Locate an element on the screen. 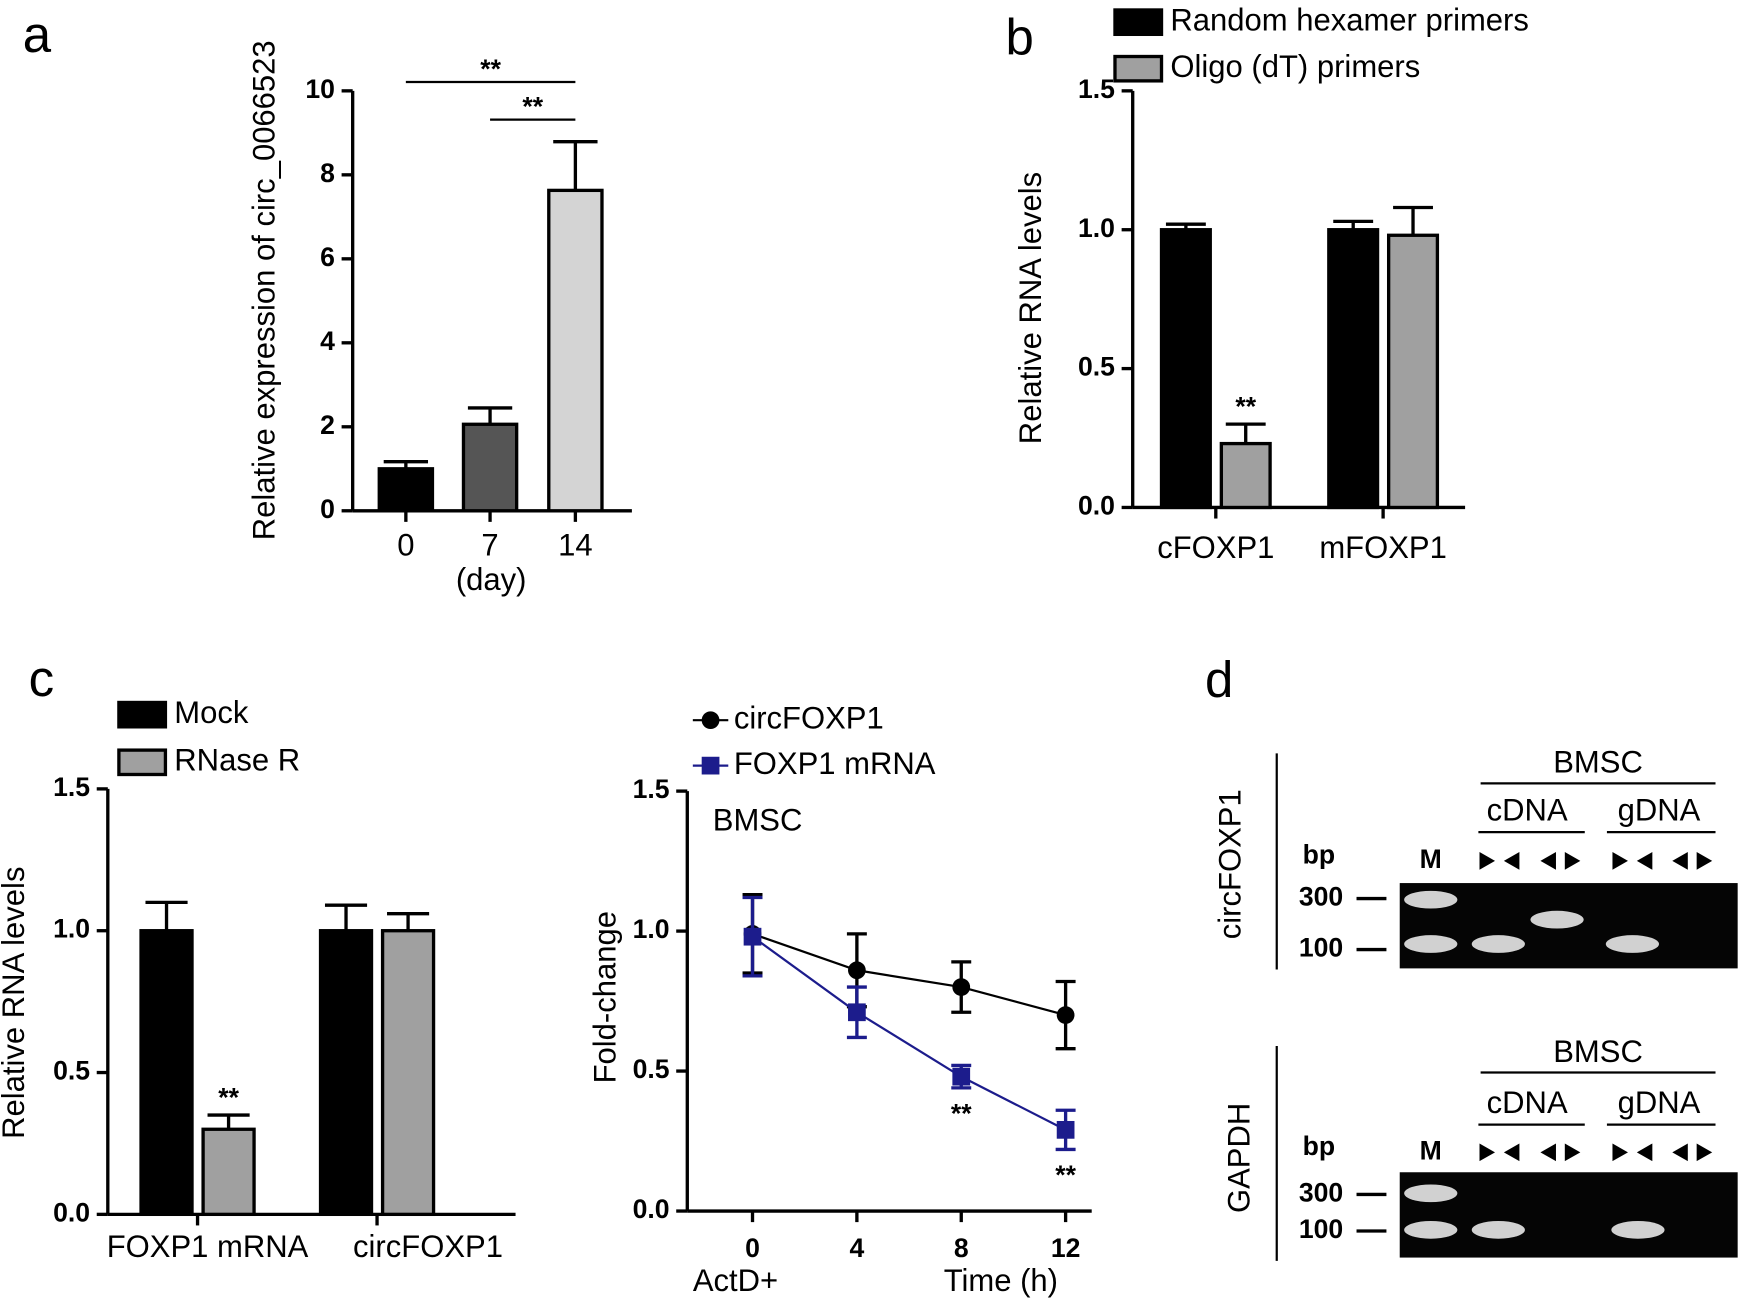 Image resolution: width=1738 pixels, height=1303 pixels. legend-label: circFOXP1 is located at coordinates (809, 717).